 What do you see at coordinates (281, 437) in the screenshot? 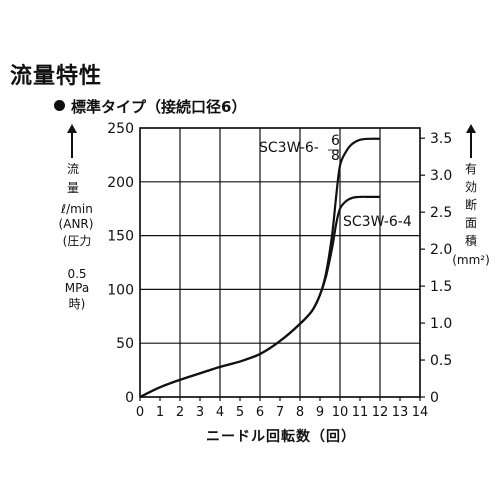
I see `x-axis-label: ニードル回転数（回）` at bounding box center [281, 437].